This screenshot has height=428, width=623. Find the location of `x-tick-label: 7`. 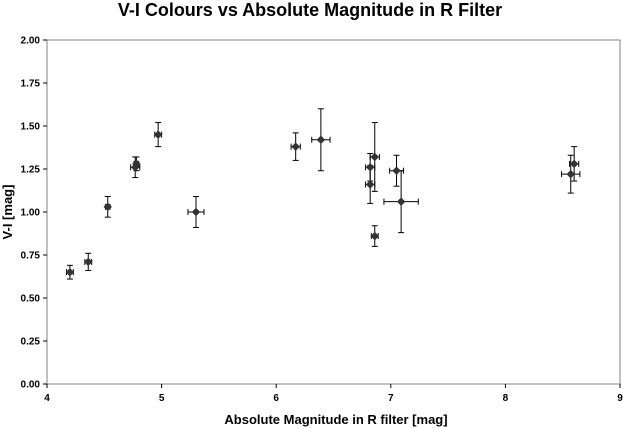

x-tick-label: 7 is located at coordinates (391, 398).